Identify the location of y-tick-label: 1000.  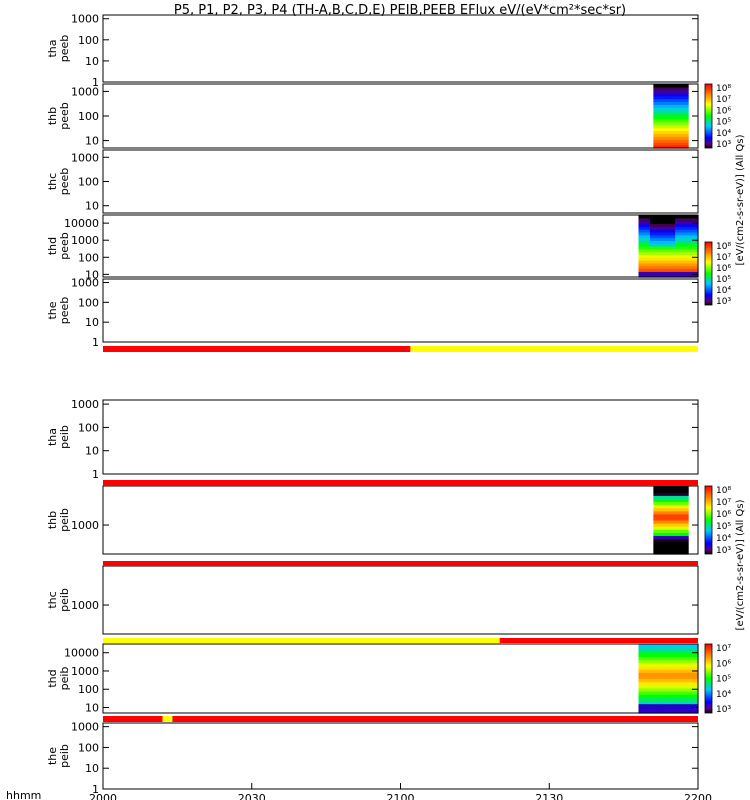
(85, 525).